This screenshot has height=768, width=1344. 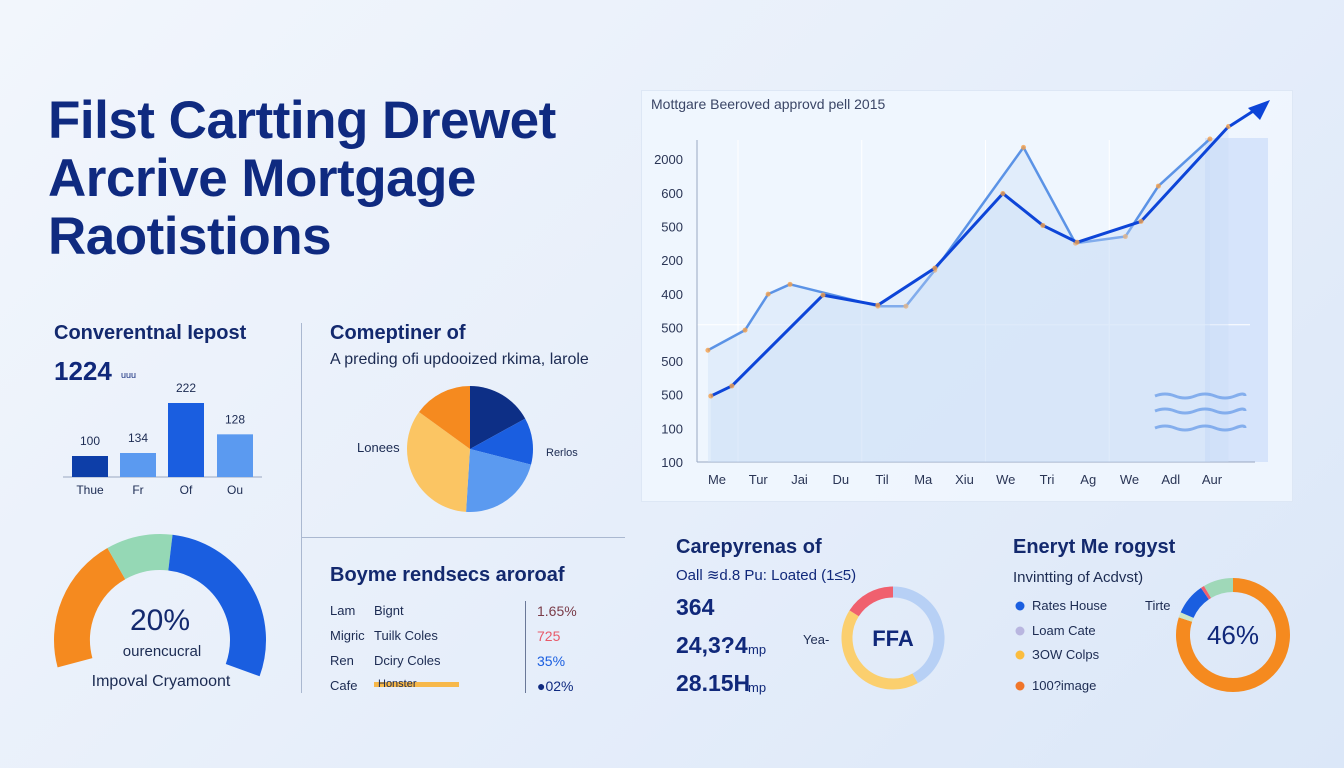 I want to click on stat-value: 28.15H, so click(x=713, y=683).